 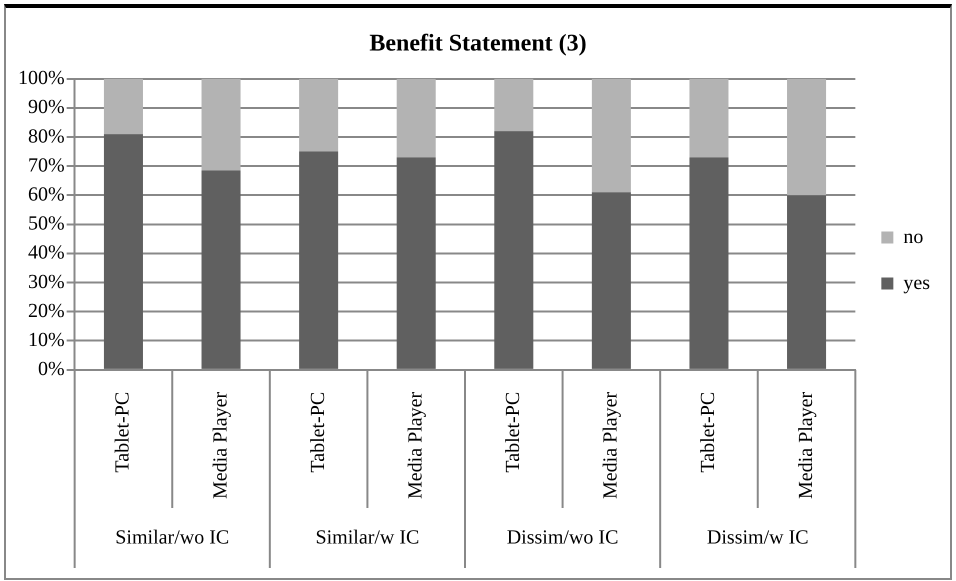 I want to click on y-tick-label: 10%, so click(x=46, y=339).